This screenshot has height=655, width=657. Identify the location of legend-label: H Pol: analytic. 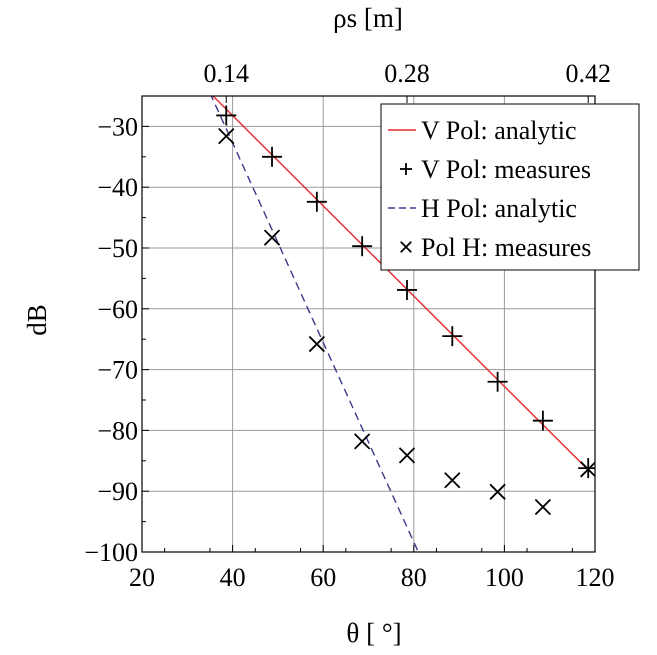
(499, 208).